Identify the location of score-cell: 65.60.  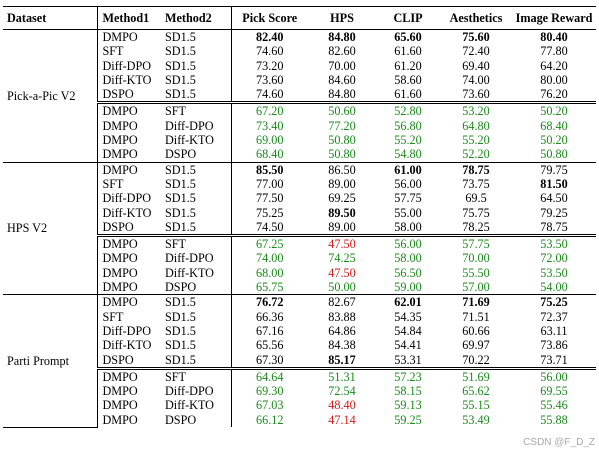
(408, 37).